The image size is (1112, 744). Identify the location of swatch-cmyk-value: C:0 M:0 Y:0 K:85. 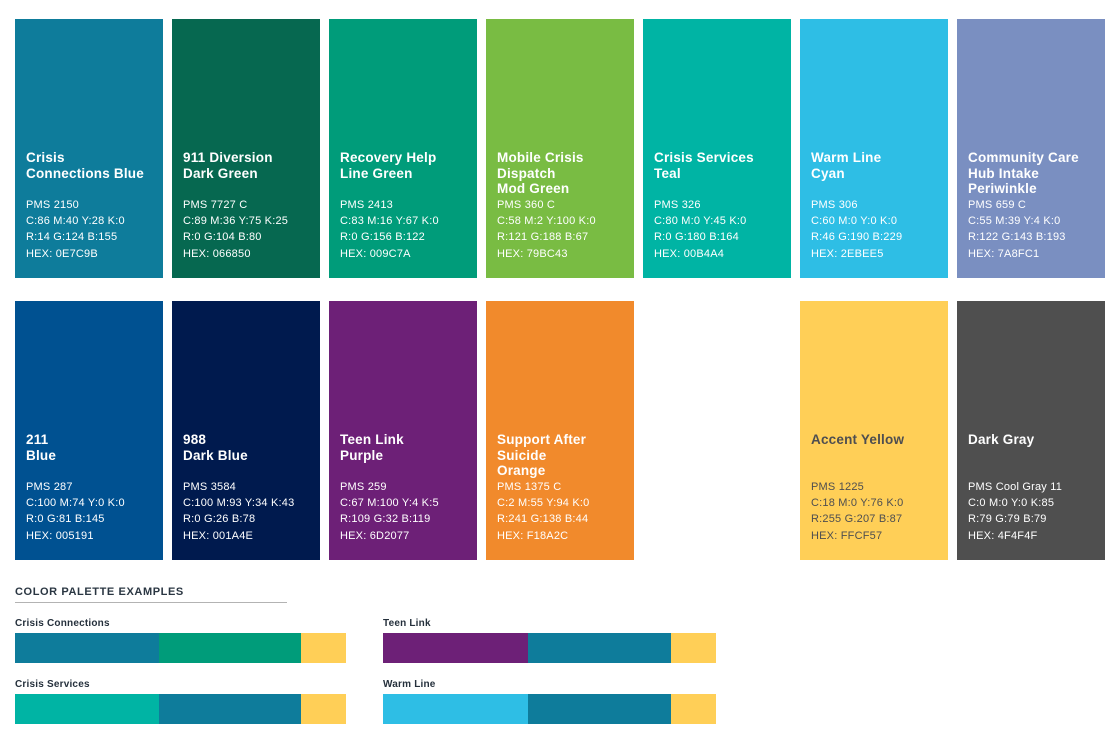
(1011, 503).